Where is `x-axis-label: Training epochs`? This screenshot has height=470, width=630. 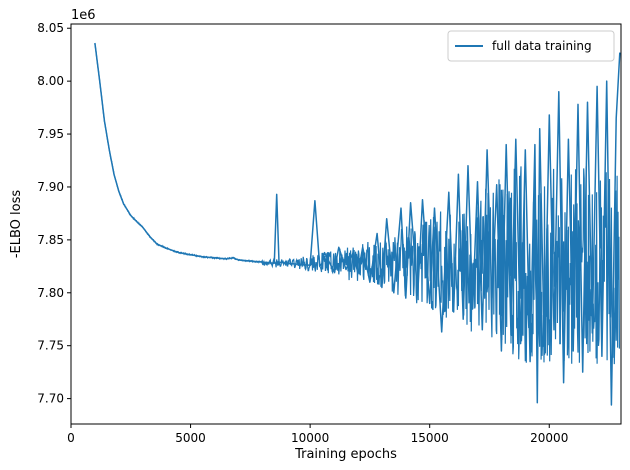 x-axis-label: Training epochs is located at coordinates (345, 454).